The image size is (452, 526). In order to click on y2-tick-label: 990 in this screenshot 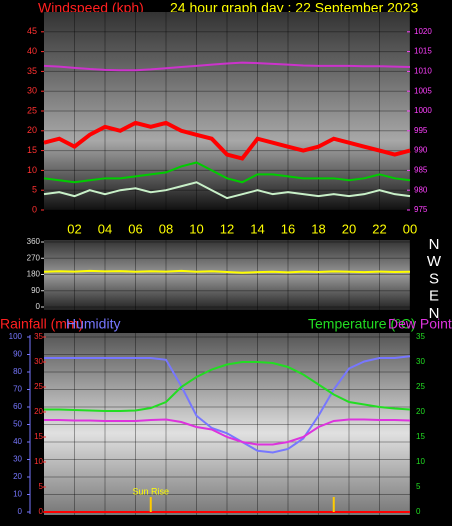, I will do `click(421, 150)`.